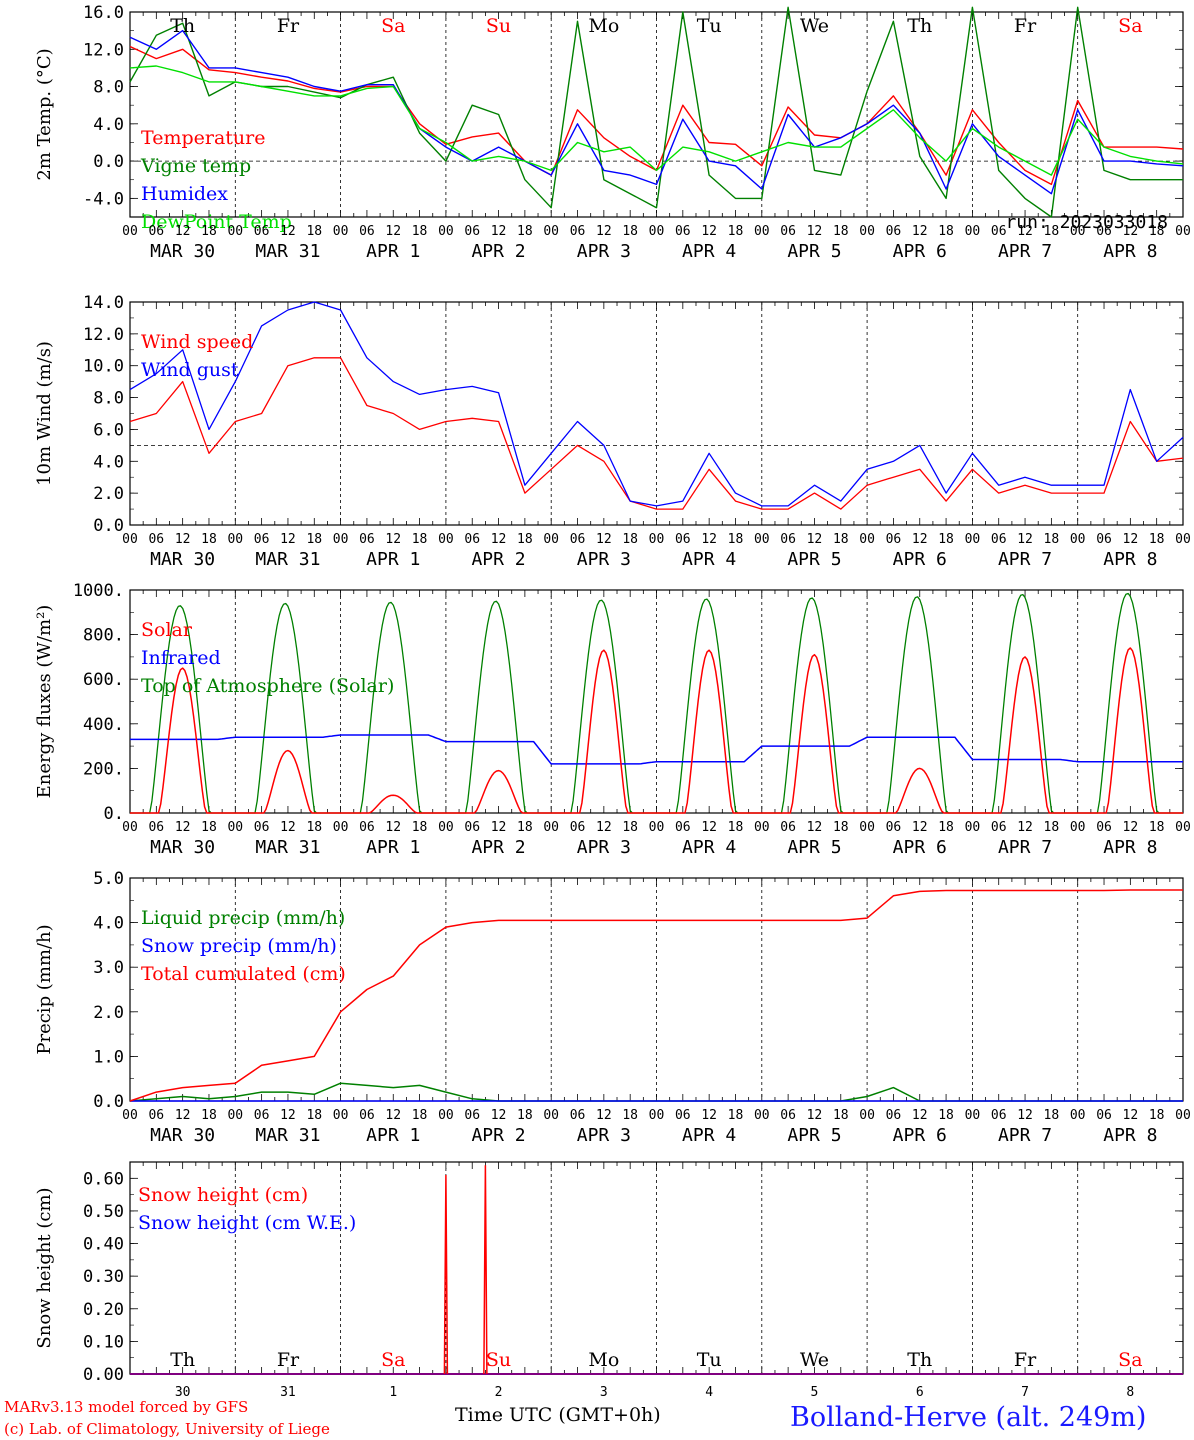 This screenshot has height=1440, width=1194. Describe the element at coordinates (203, 138) in the screenshot. I see `legend-entry: Temperature` at that location.